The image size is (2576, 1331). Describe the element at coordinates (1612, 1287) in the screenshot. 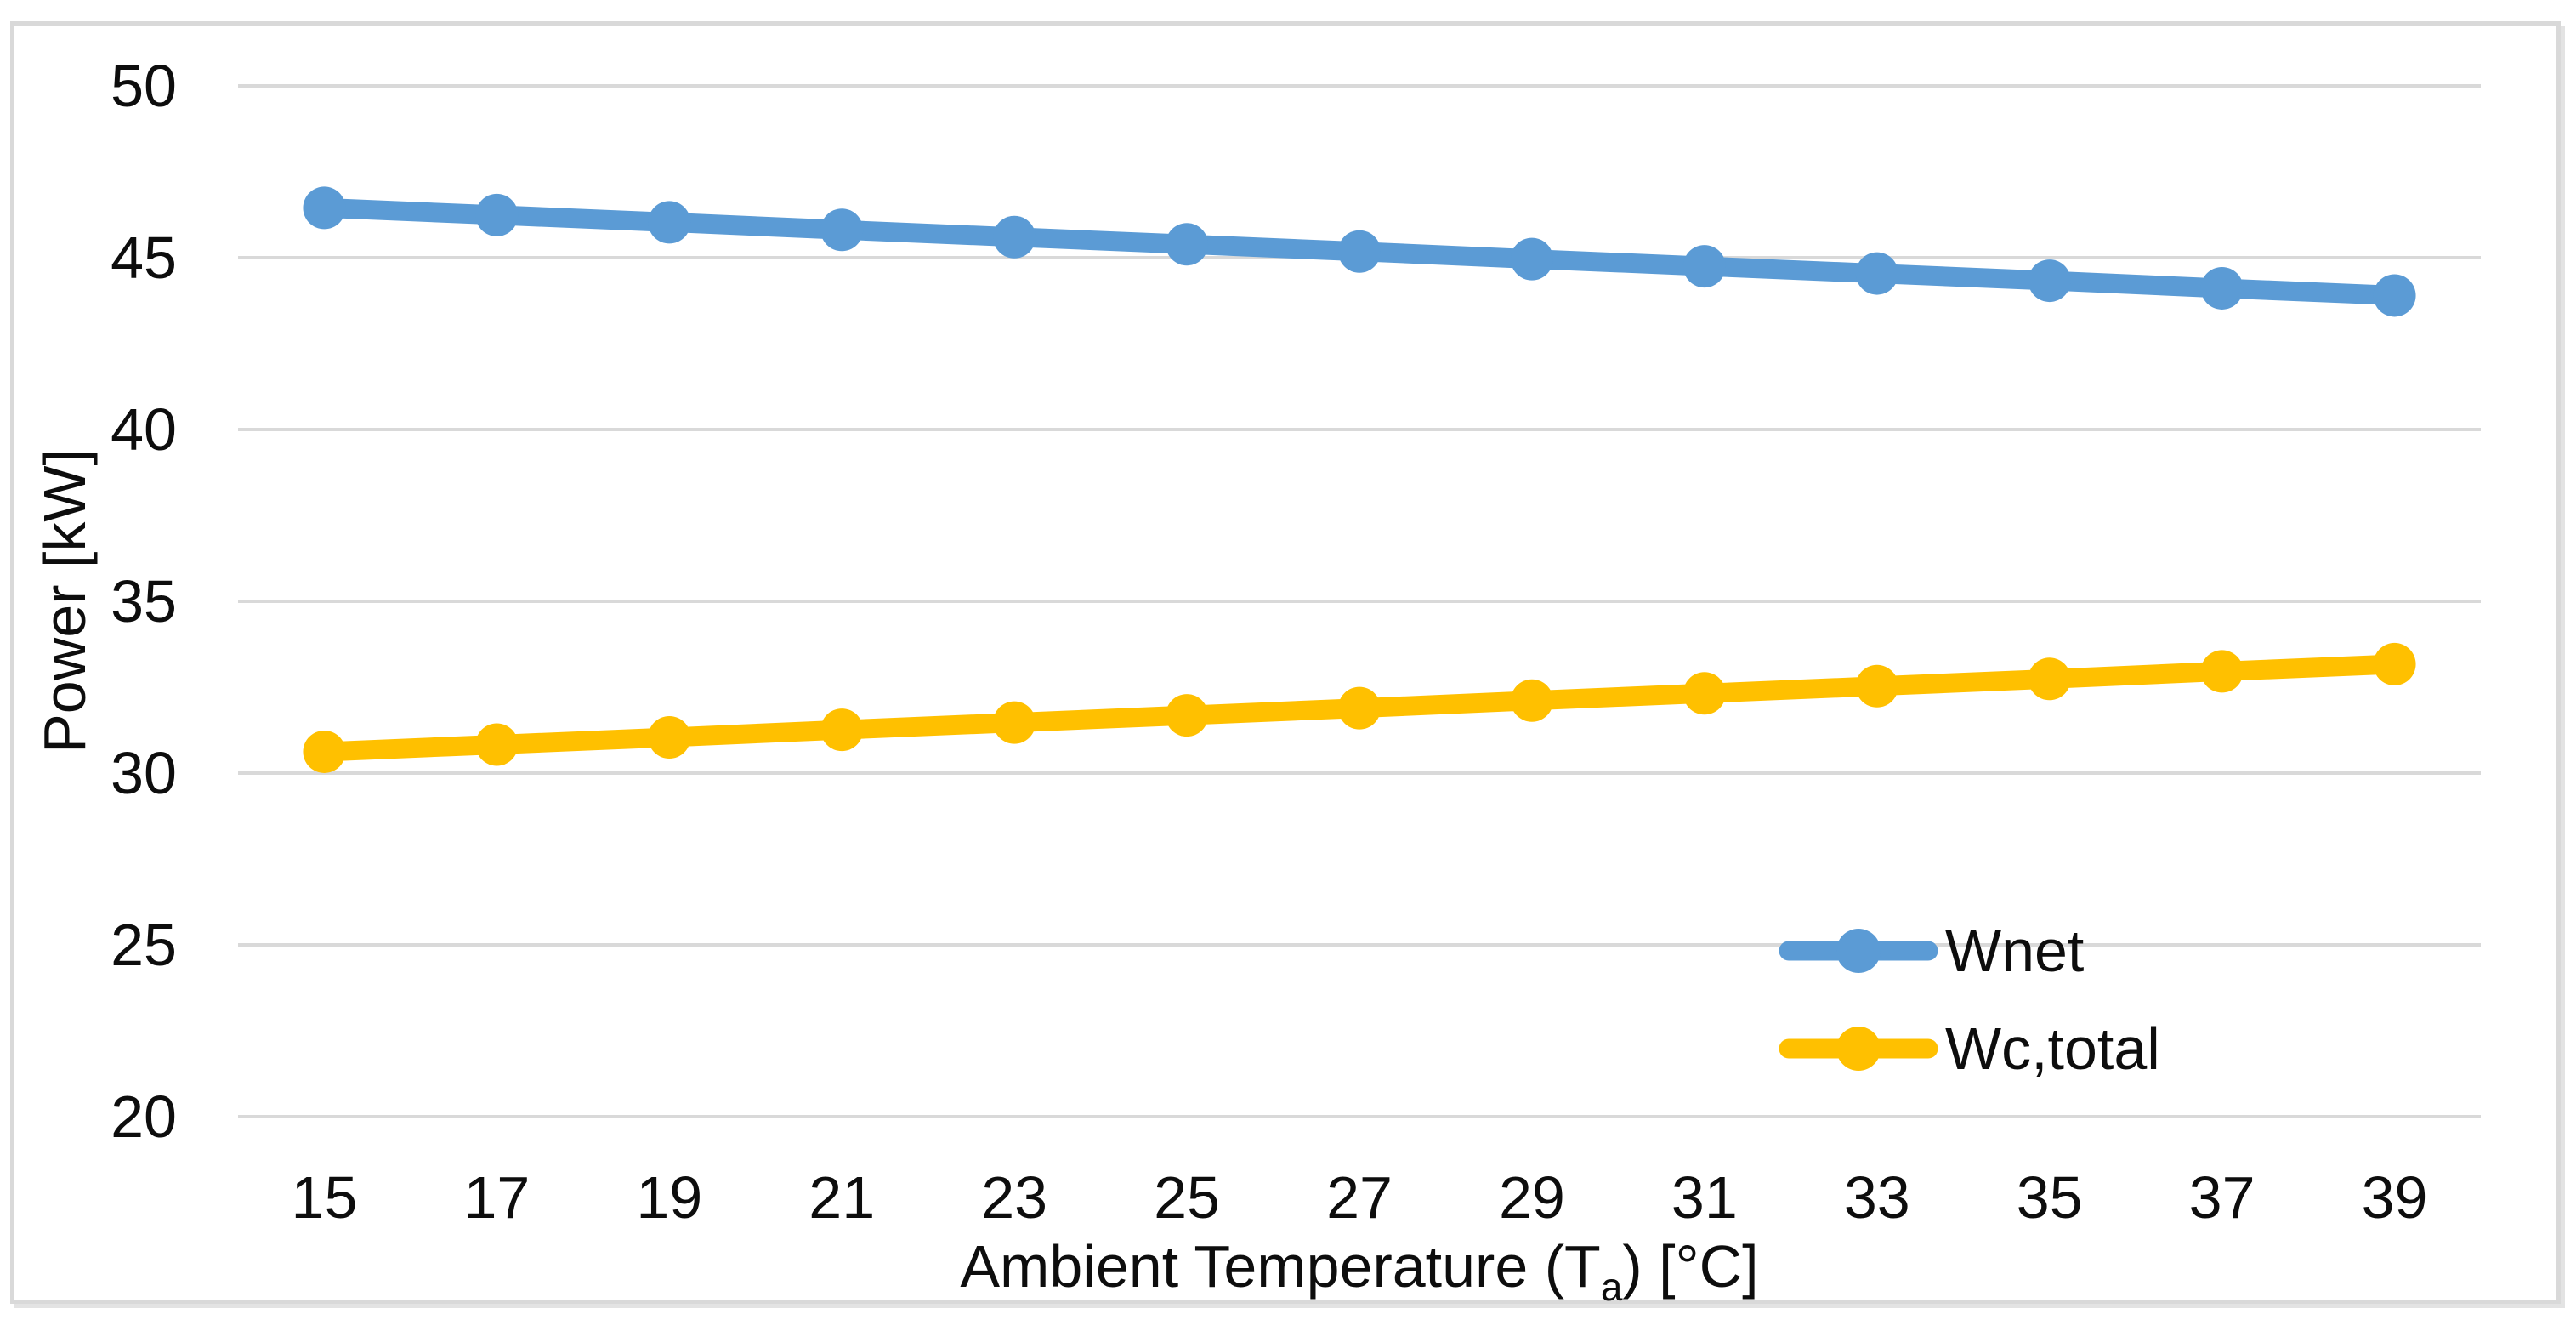

I see `x-axis-title-subscript: a` at that location.